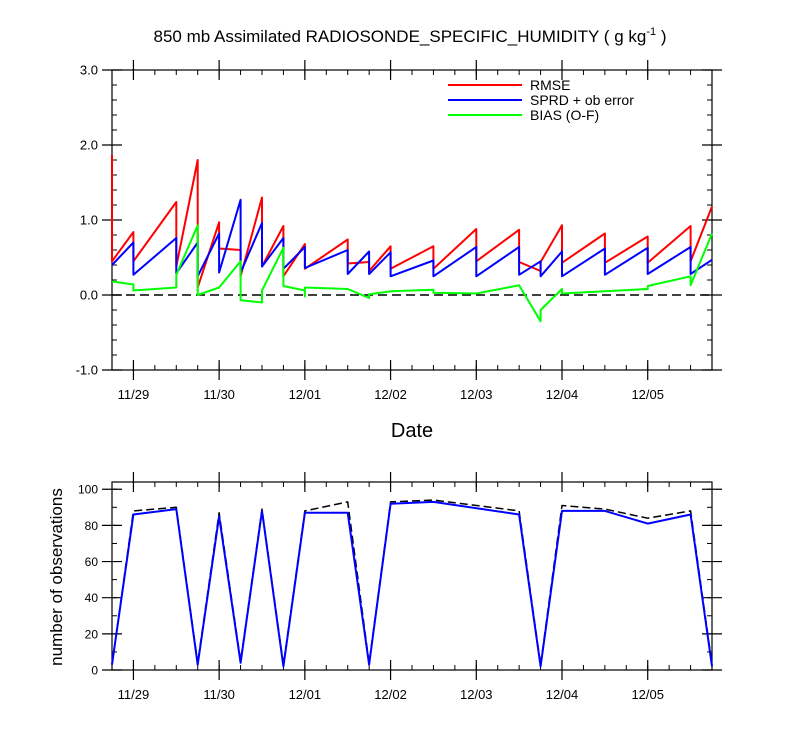 The image size is (800, 750). I want to click on y-axis-label: number of observations, so click(56, 577).